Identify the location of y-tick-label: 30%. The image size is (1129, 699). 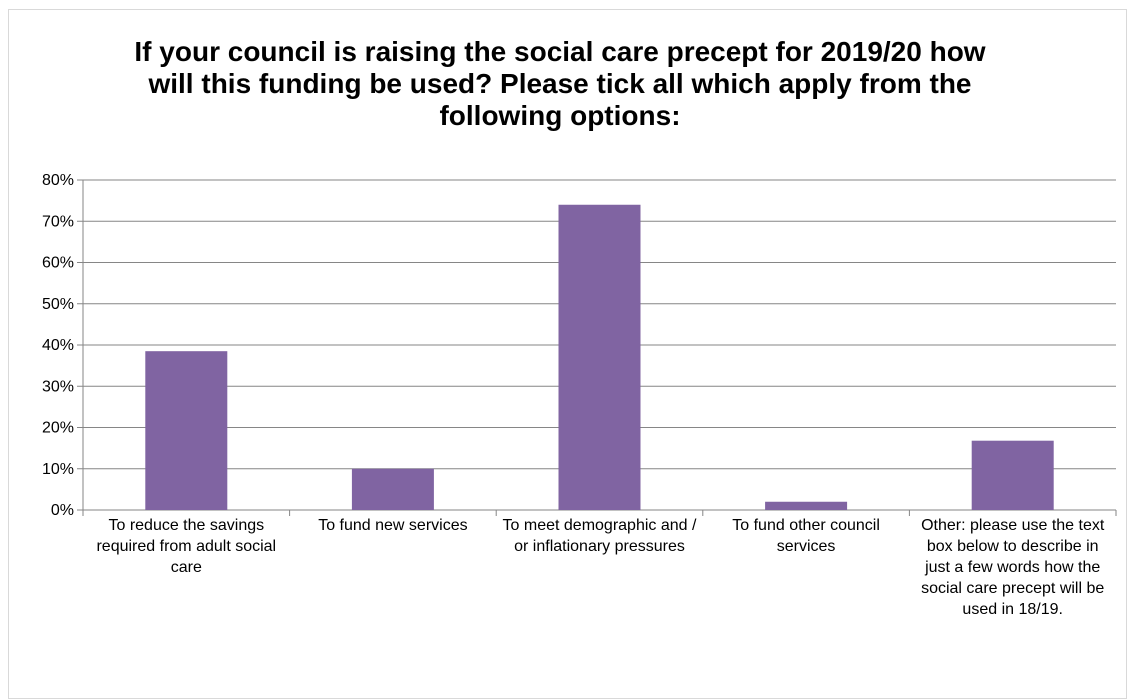
(58, 386).